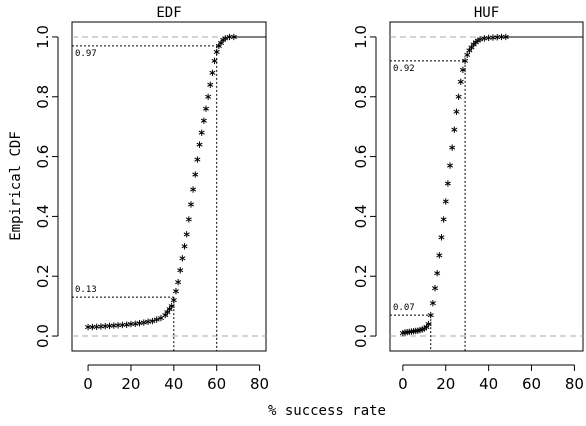 This screenshot has height=426, width=586. What do you see at coordinates (404, 308) in the screenshot?
I see `guide-label: 0.07` at bounding box center [404, 308].